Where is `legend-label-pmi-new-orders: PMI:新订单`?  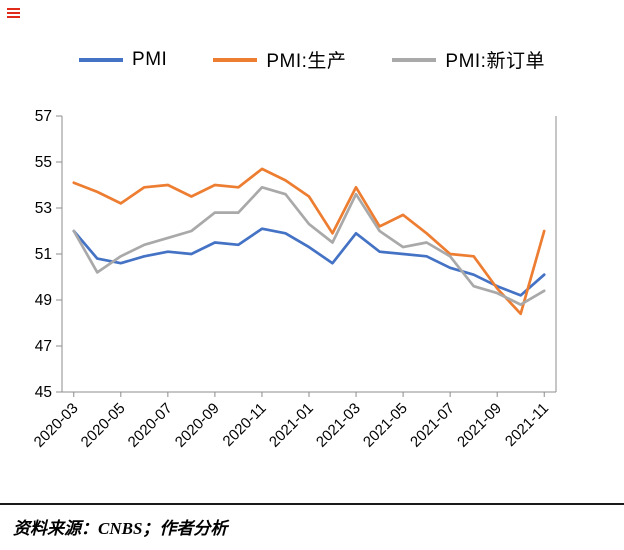 legend-label-pmi-new-orders: PMI:新订单 is located at coordinates (495, 61).